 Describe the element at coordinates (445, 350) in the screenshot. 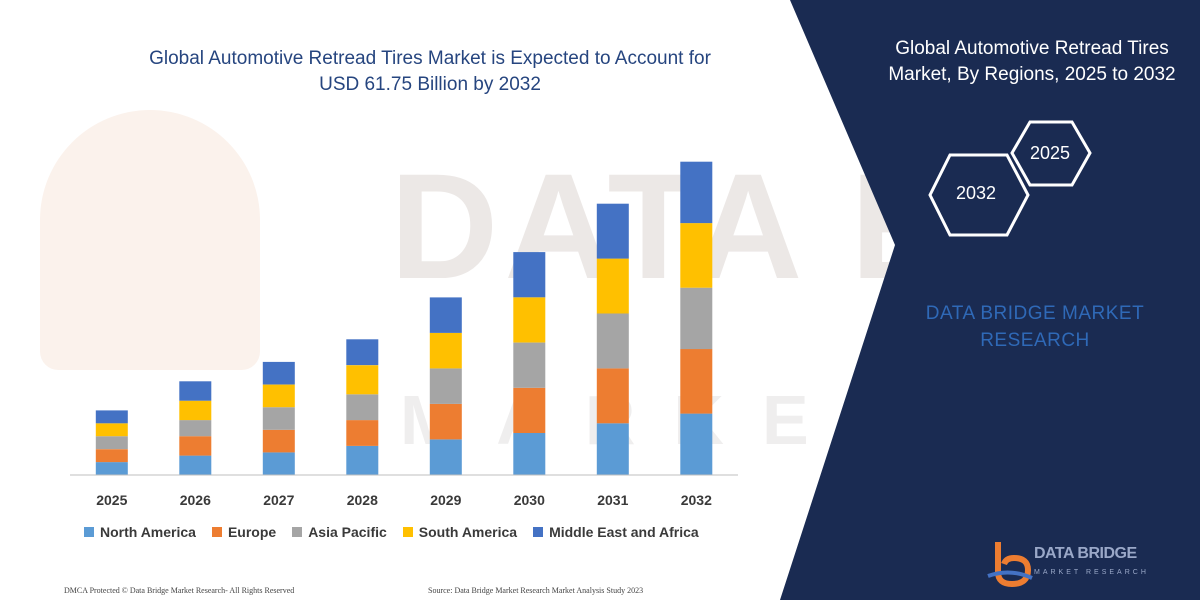

I see `bar-2029-south-america` at that location.